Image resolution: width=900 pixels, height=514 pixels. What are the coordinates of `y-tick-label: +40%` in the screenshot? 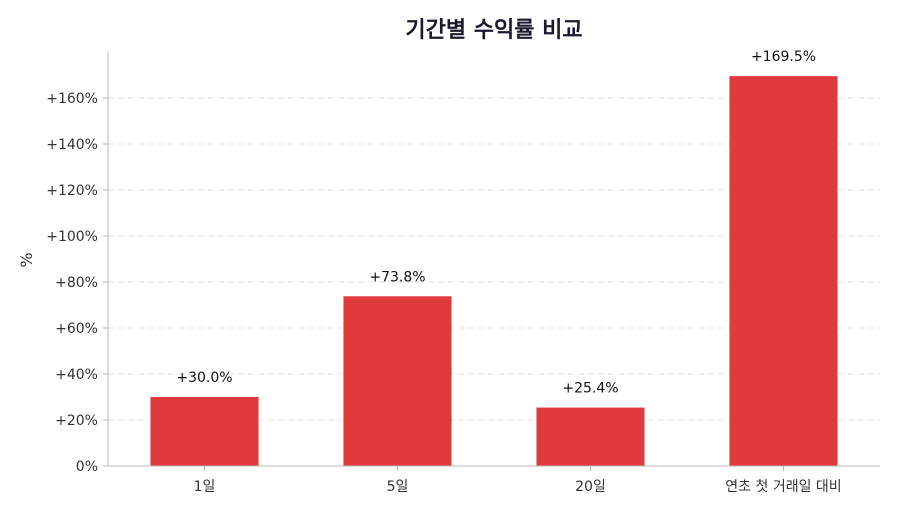 It's located at (76, 375).